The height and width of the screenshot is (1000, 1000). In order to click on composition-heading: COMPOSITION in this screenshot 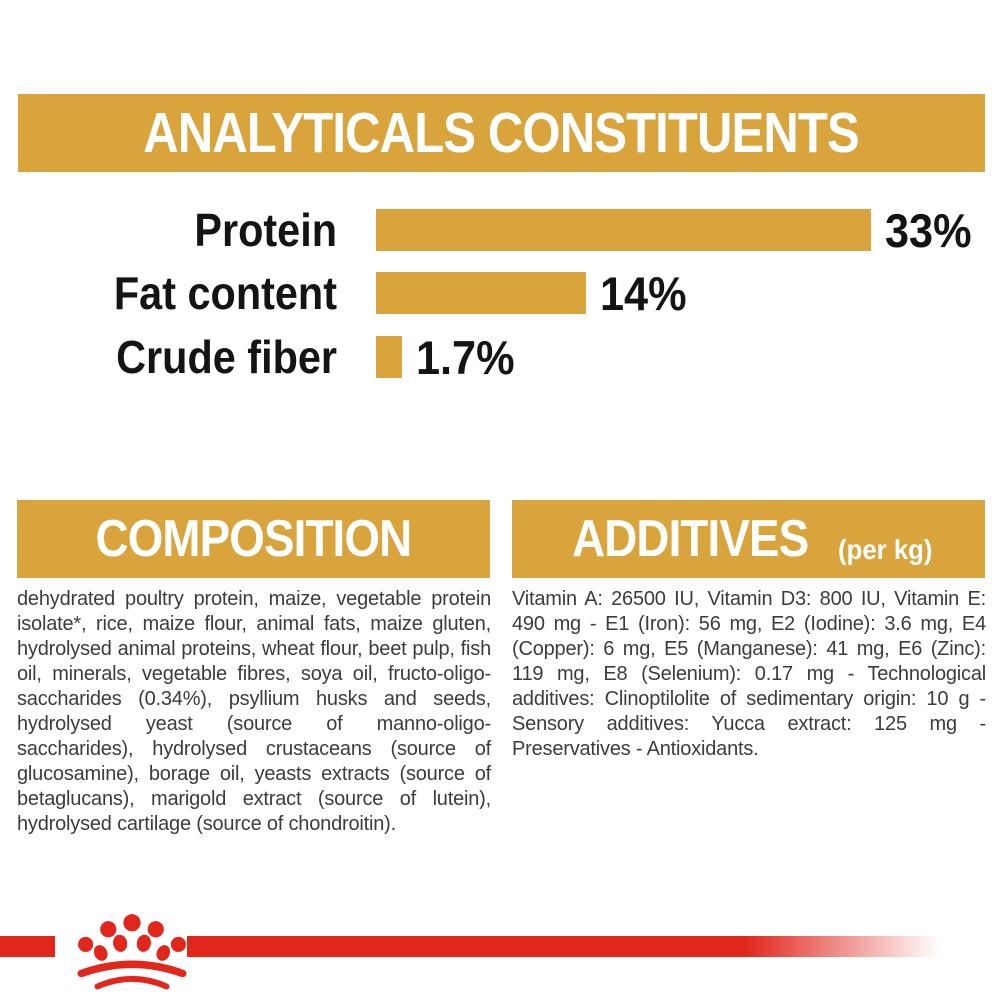, I will do `click(254, 539)`.